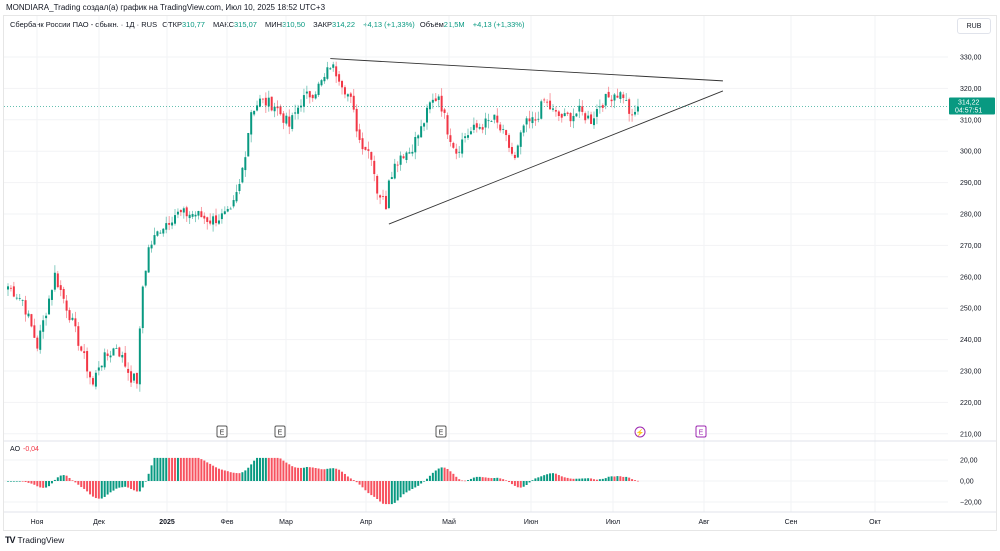 The width and height of the screenshot is (1000, 551). What do you see at coordinates (556, 157) in the screenshot?
I see `trendline-support` at bounding box center [556, 157].